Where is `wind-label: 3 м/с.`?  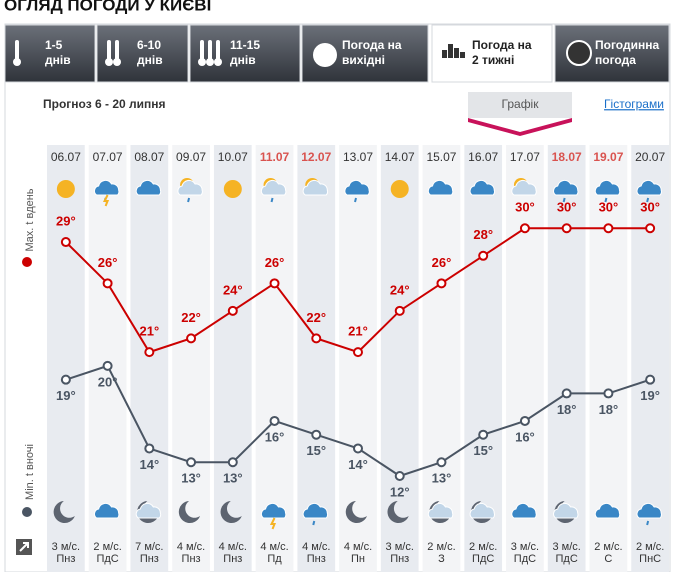
wind-label: 3 м/с. is located at coordinates (566, 547).